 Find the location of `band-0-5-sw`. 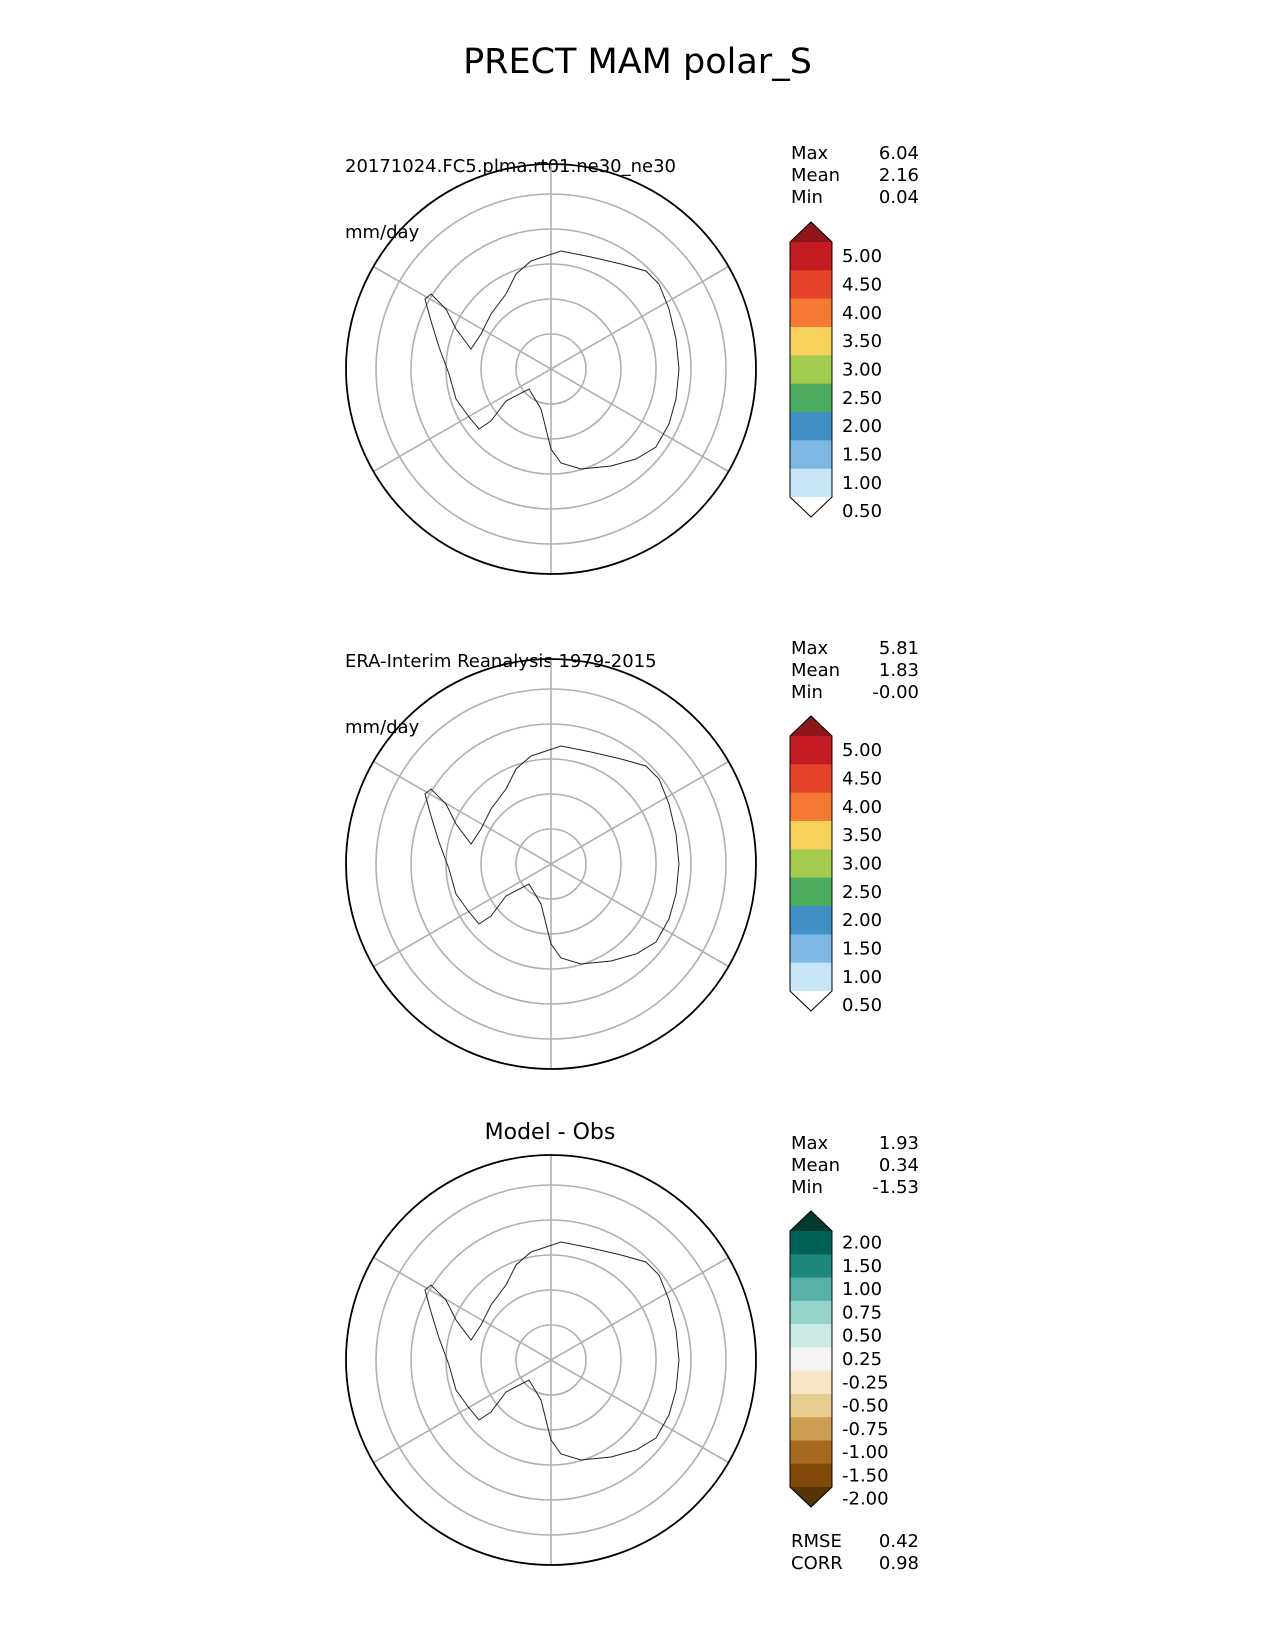

band-0-5-sw is located at coordinates (376, 1460).